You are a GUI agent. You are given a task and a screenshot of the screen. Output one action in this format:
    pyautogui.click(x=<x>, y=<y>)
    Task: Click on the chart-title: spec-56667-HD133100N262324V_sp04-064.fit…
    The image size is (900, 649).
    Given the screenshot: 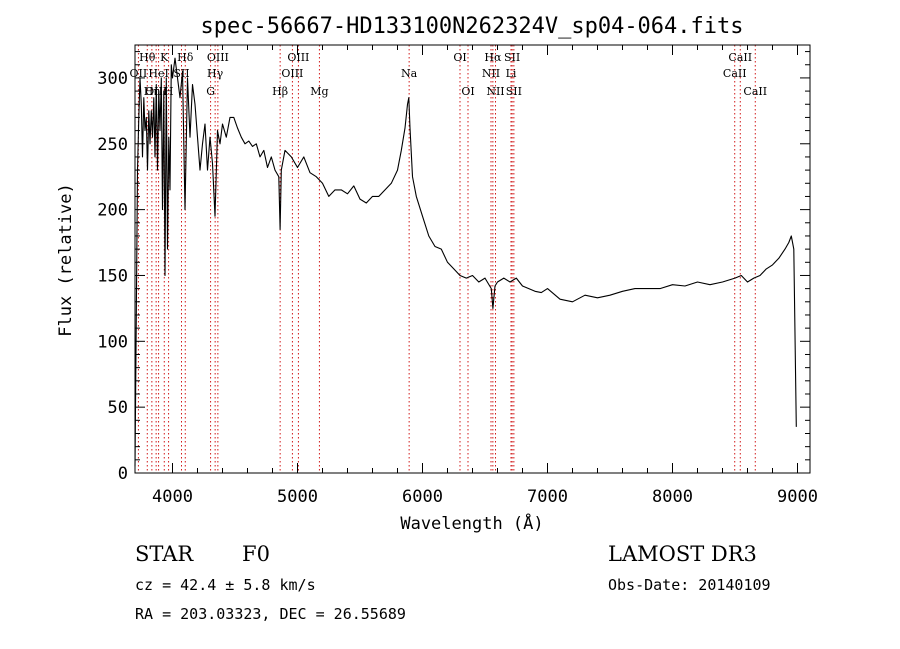 What is the action you would take?
    pyautogui.click(x=471, y=26)
    